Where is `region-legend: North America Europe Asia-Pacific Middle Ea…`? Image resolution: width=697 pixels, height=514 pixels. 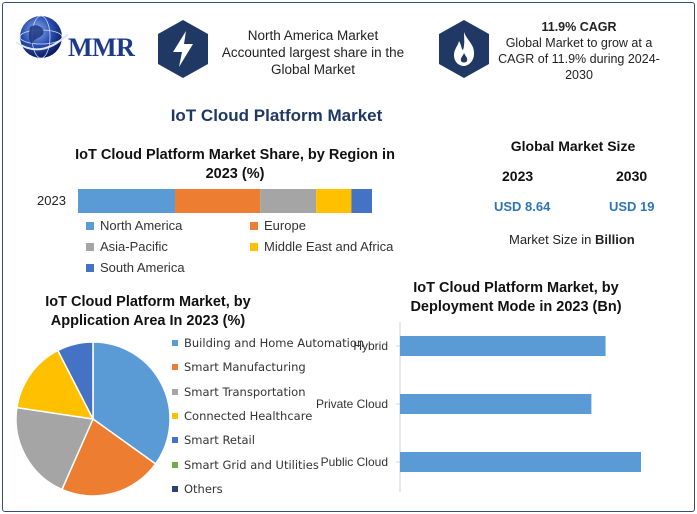
region-legend: North America Europe Asia-Pacific Middle Ea… is located at coordinates (246, 248).